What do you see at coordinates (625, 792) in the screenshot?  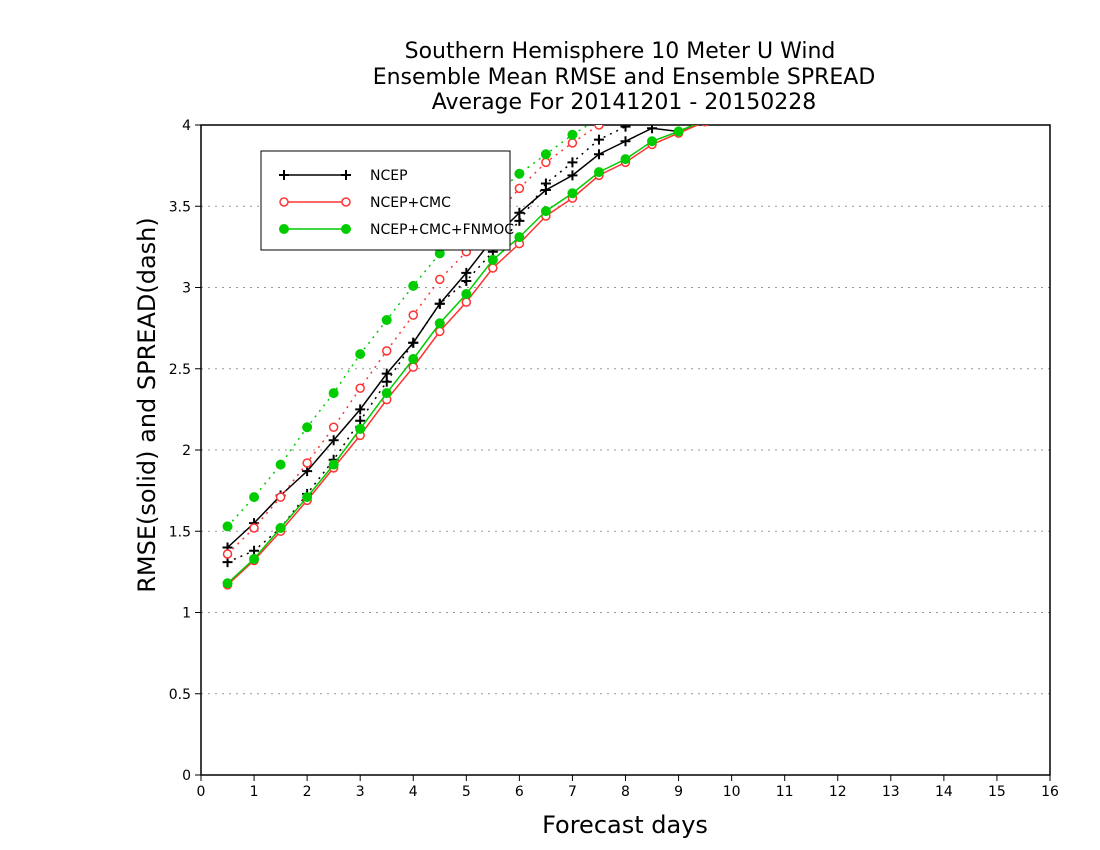 I see `x-tick-label: 8` at bounding box center [625, 792].